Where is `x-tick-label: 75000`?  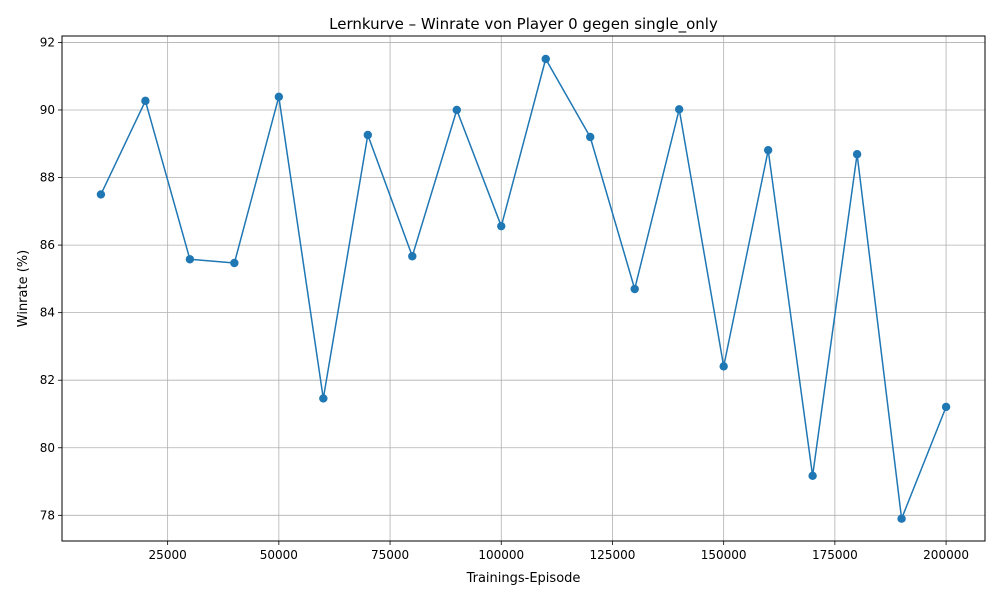 x-tick-label: 75000 is located at coordinates (390, 555).